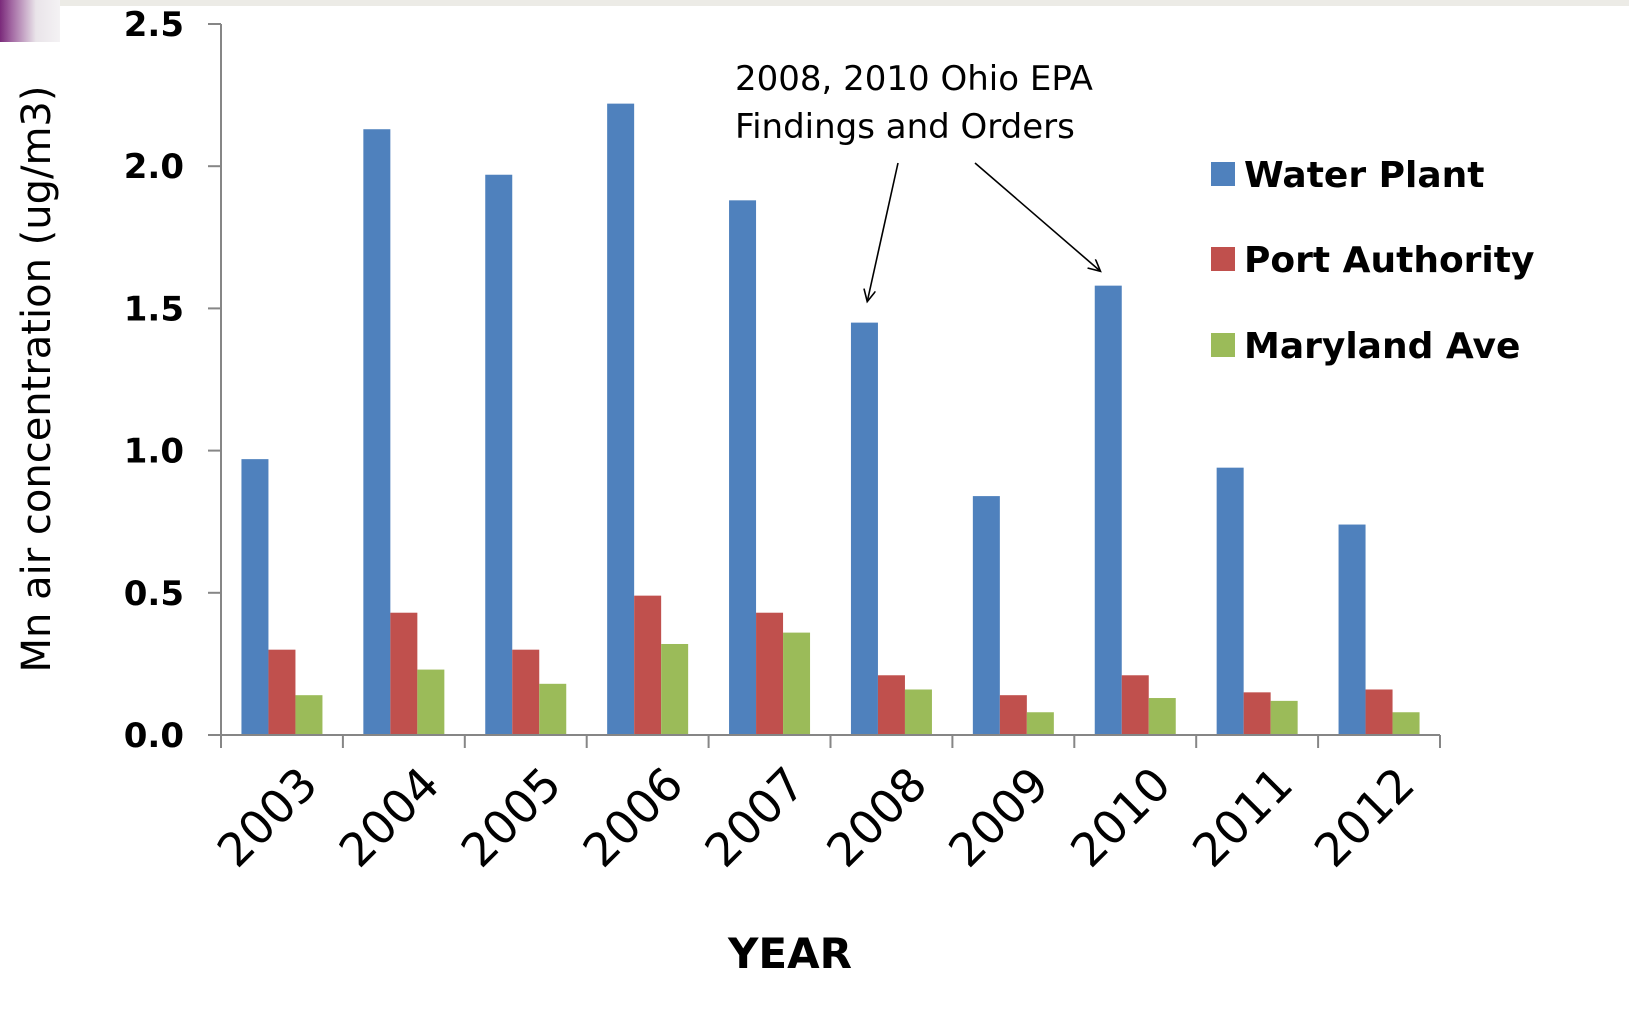 This screenshot has width=1629, height=1011. What do you see at coordinates (389, 817) in the screenshot?
I see `x-tick-label-2004: 2004` at bounding box center [389, 817].